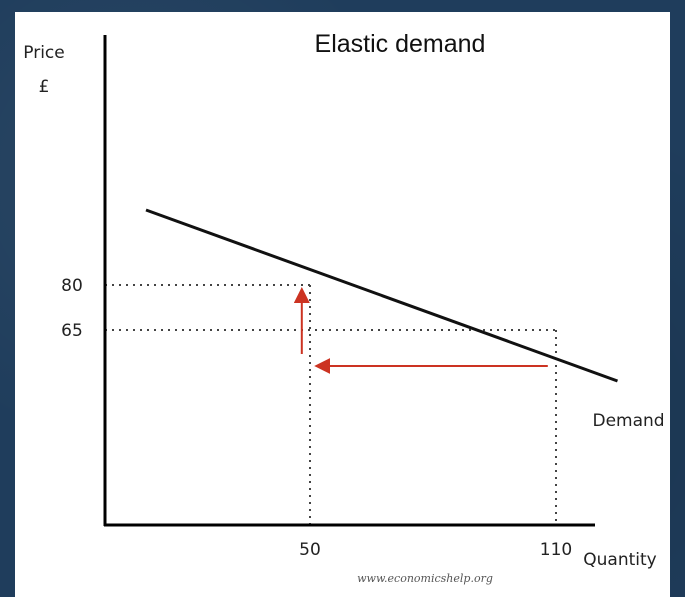 The height and width of the screenshot is (597, 685). What do you see at coordinates (72, 331) in the screenshot?
I see `y-tick-label-1: 65` at bounding box center [72, 331].